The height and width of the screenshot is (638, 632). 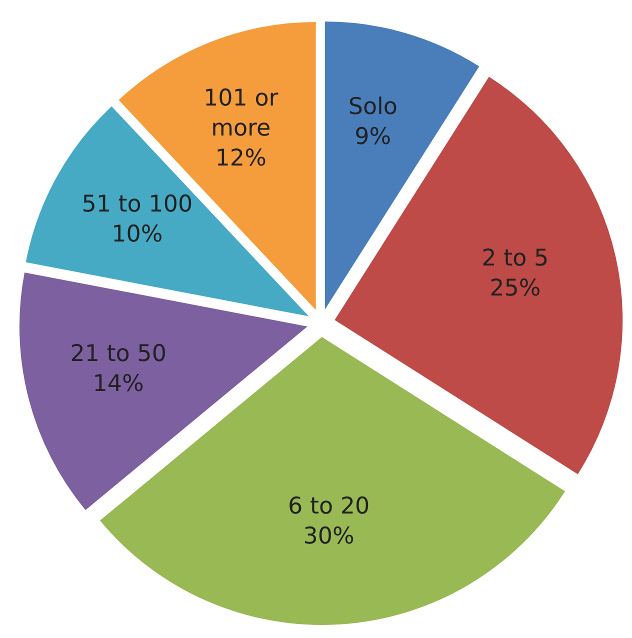 What do you see at coordinates (515, 288) in the screenshot?
I see `data-label: 25%` at bounding box center [515, 288].